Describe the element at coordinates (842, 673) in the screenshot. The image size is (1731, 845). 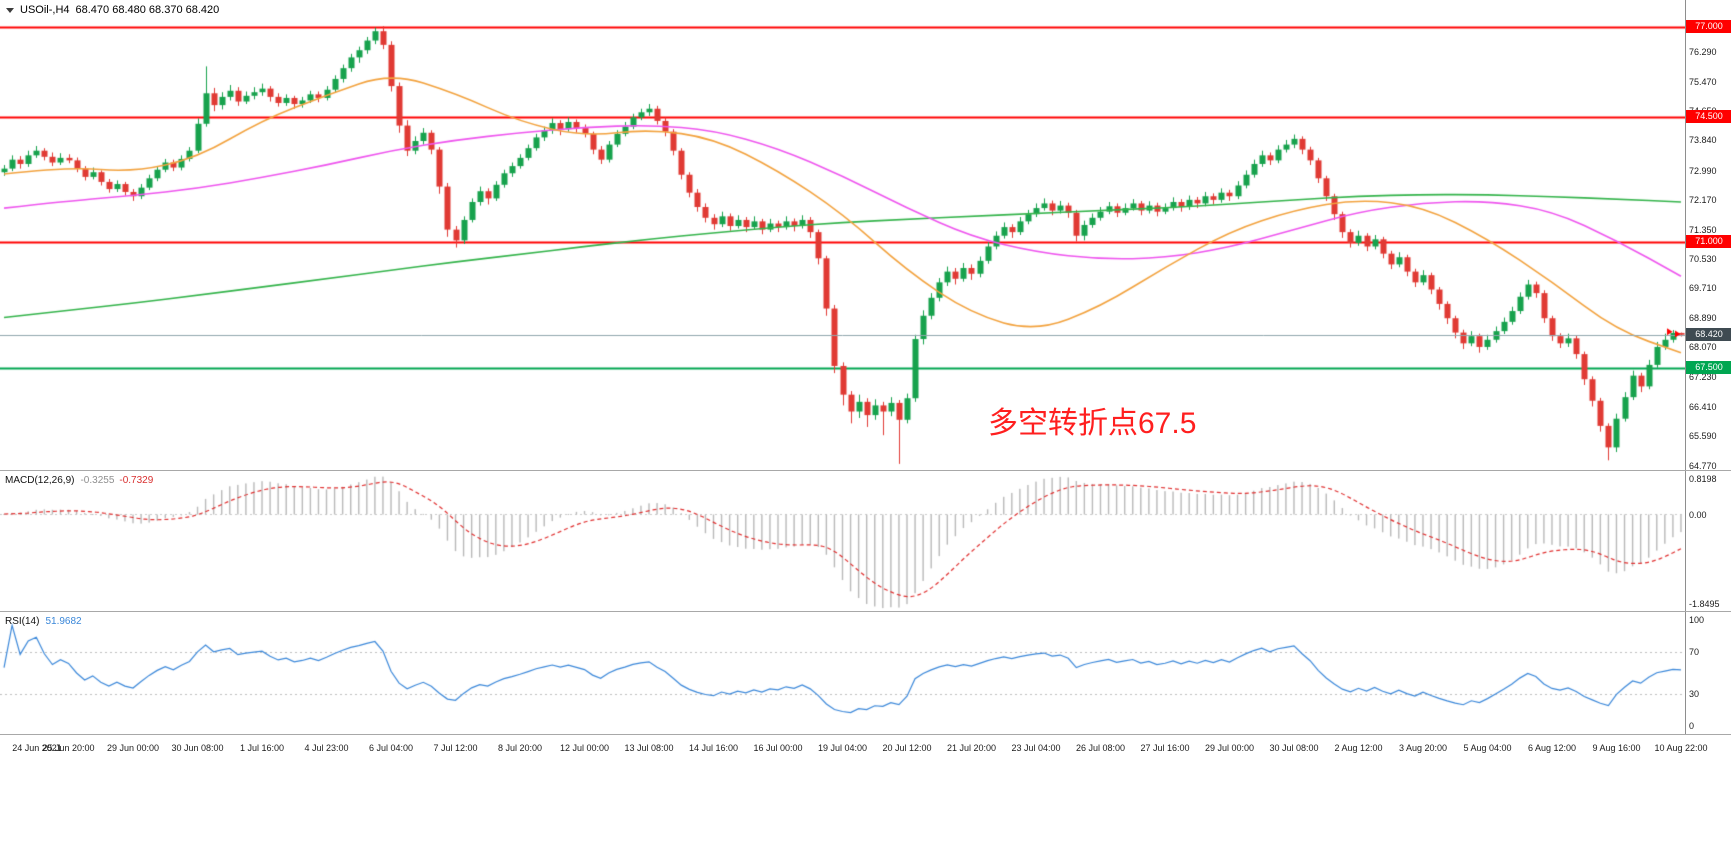
I see `rsi-chart-canvas` at that location.